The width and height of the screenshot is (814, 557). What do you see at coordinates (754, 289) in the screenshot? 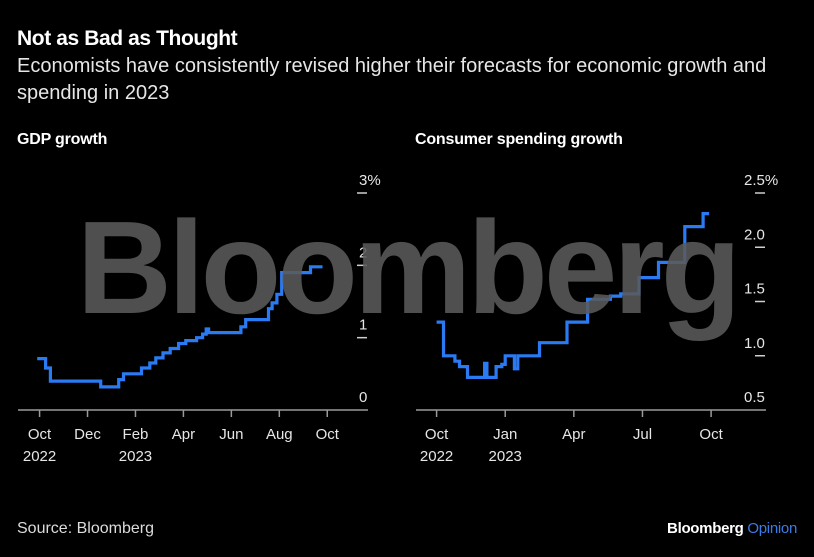
I see `y-tick-label: 1.5` at bounding box center [754, 289].